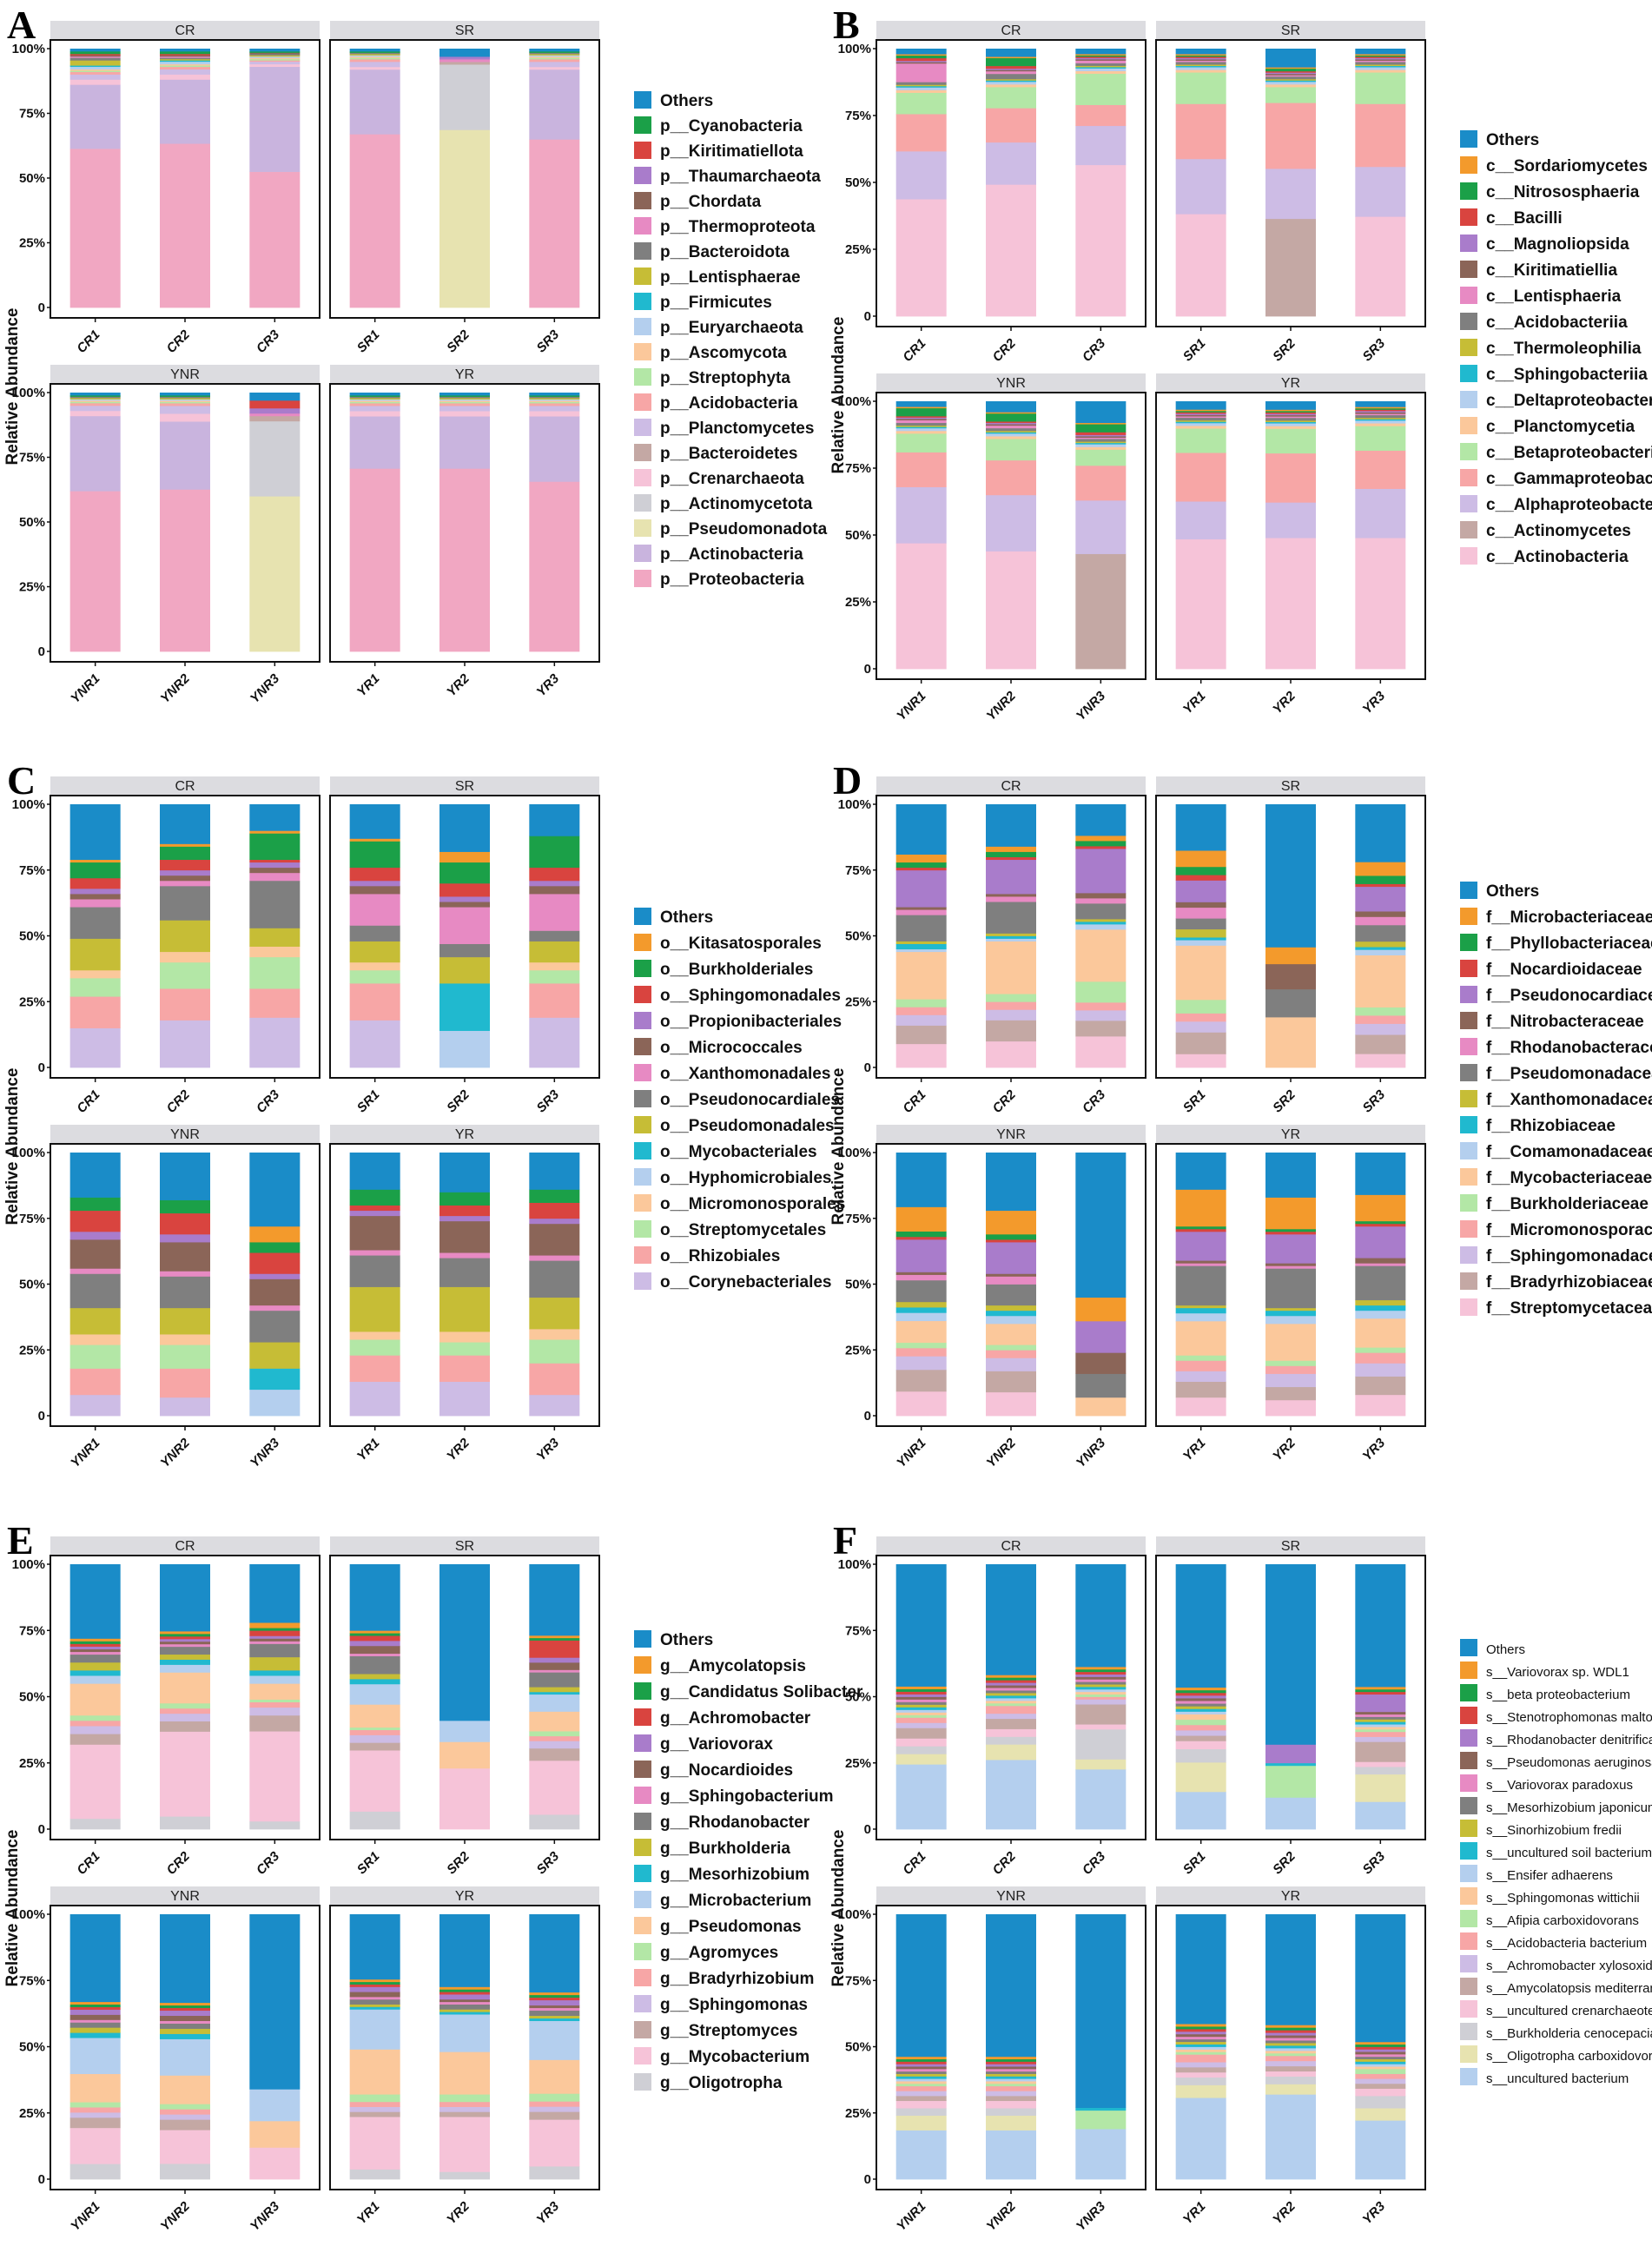 The height and width of the screenshot is (2266, 1652). I want to click on bar-segment-cr2-p-lentisphaerae, so click(185, 60).